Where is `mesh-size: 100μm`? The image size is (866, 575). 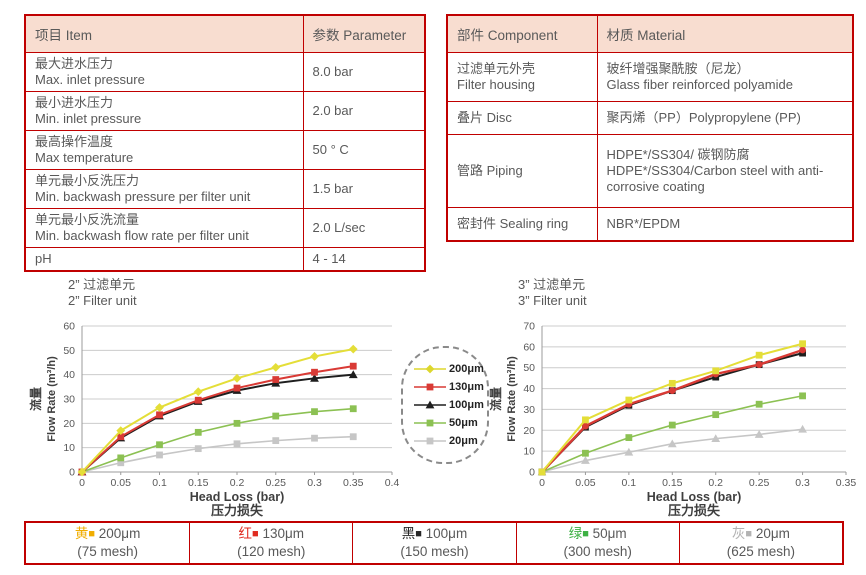 mesh-size: 100μm is located at coordinates (444, 533).